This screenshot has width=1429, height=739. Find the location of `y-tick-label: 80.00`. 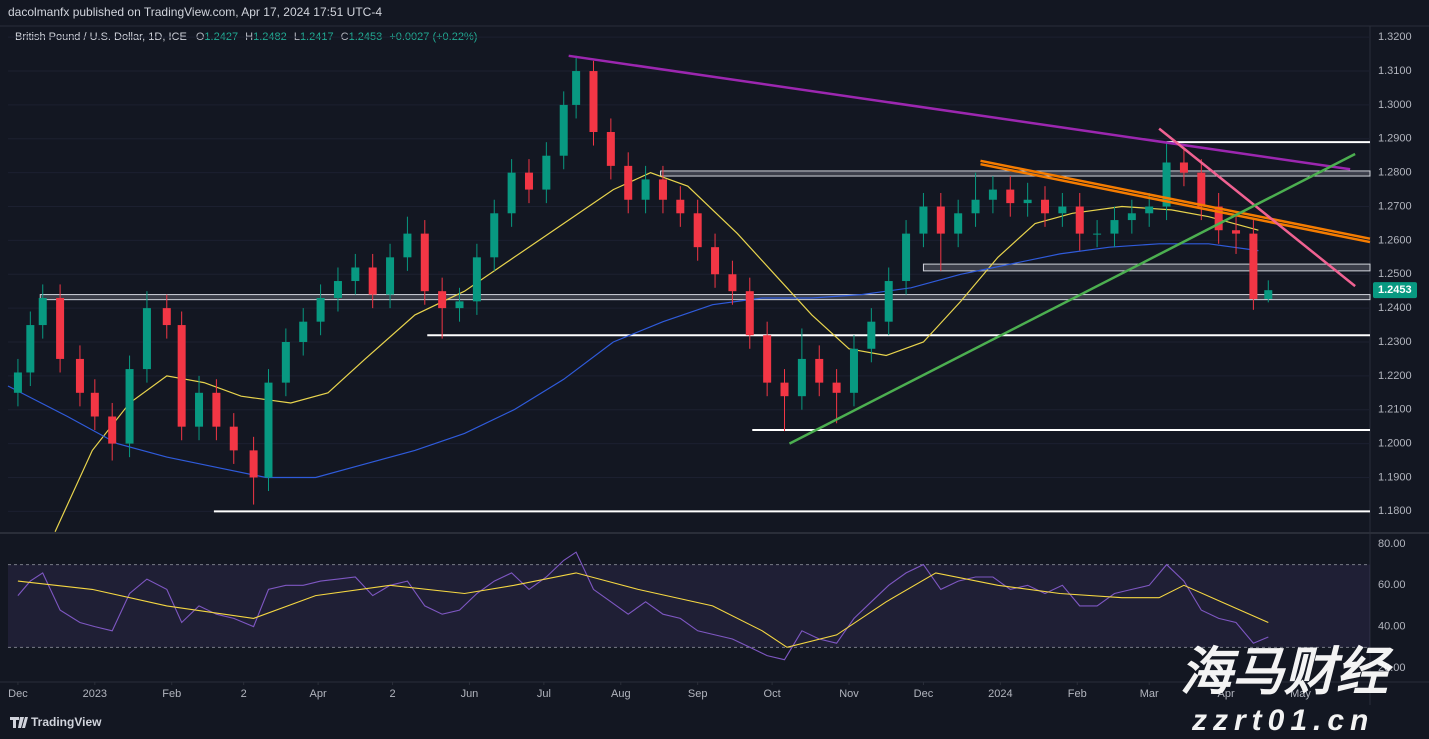

y-tick-label: 80.00 is located at coordinates (1392, 544).